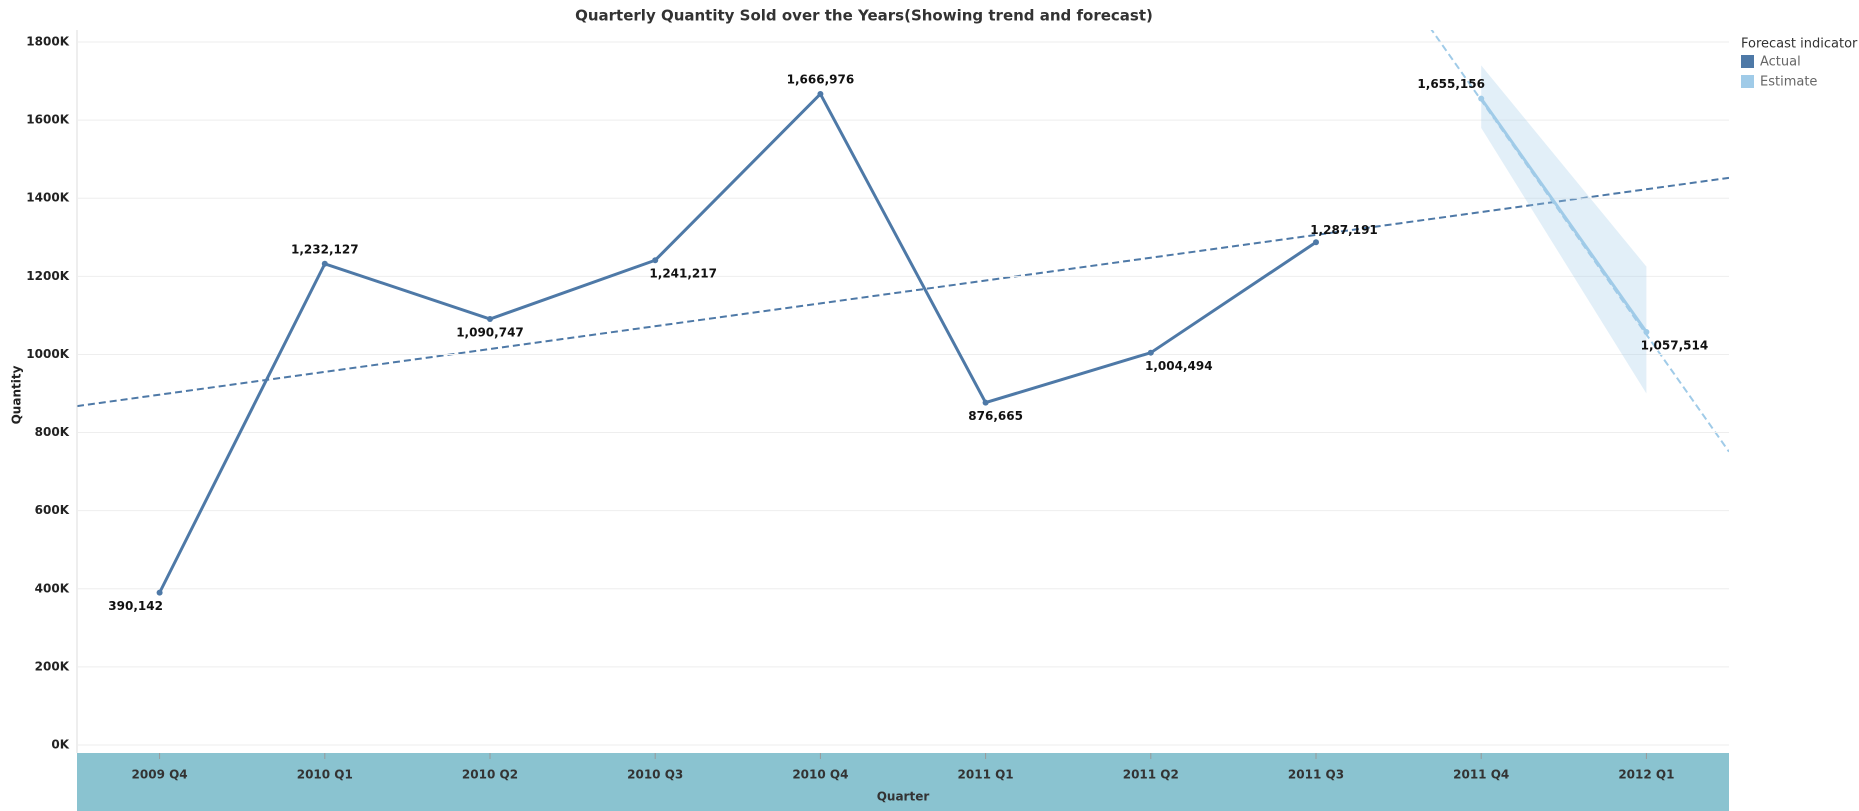  I want to click on y-tick-label: 1000K, so click(47, 354).